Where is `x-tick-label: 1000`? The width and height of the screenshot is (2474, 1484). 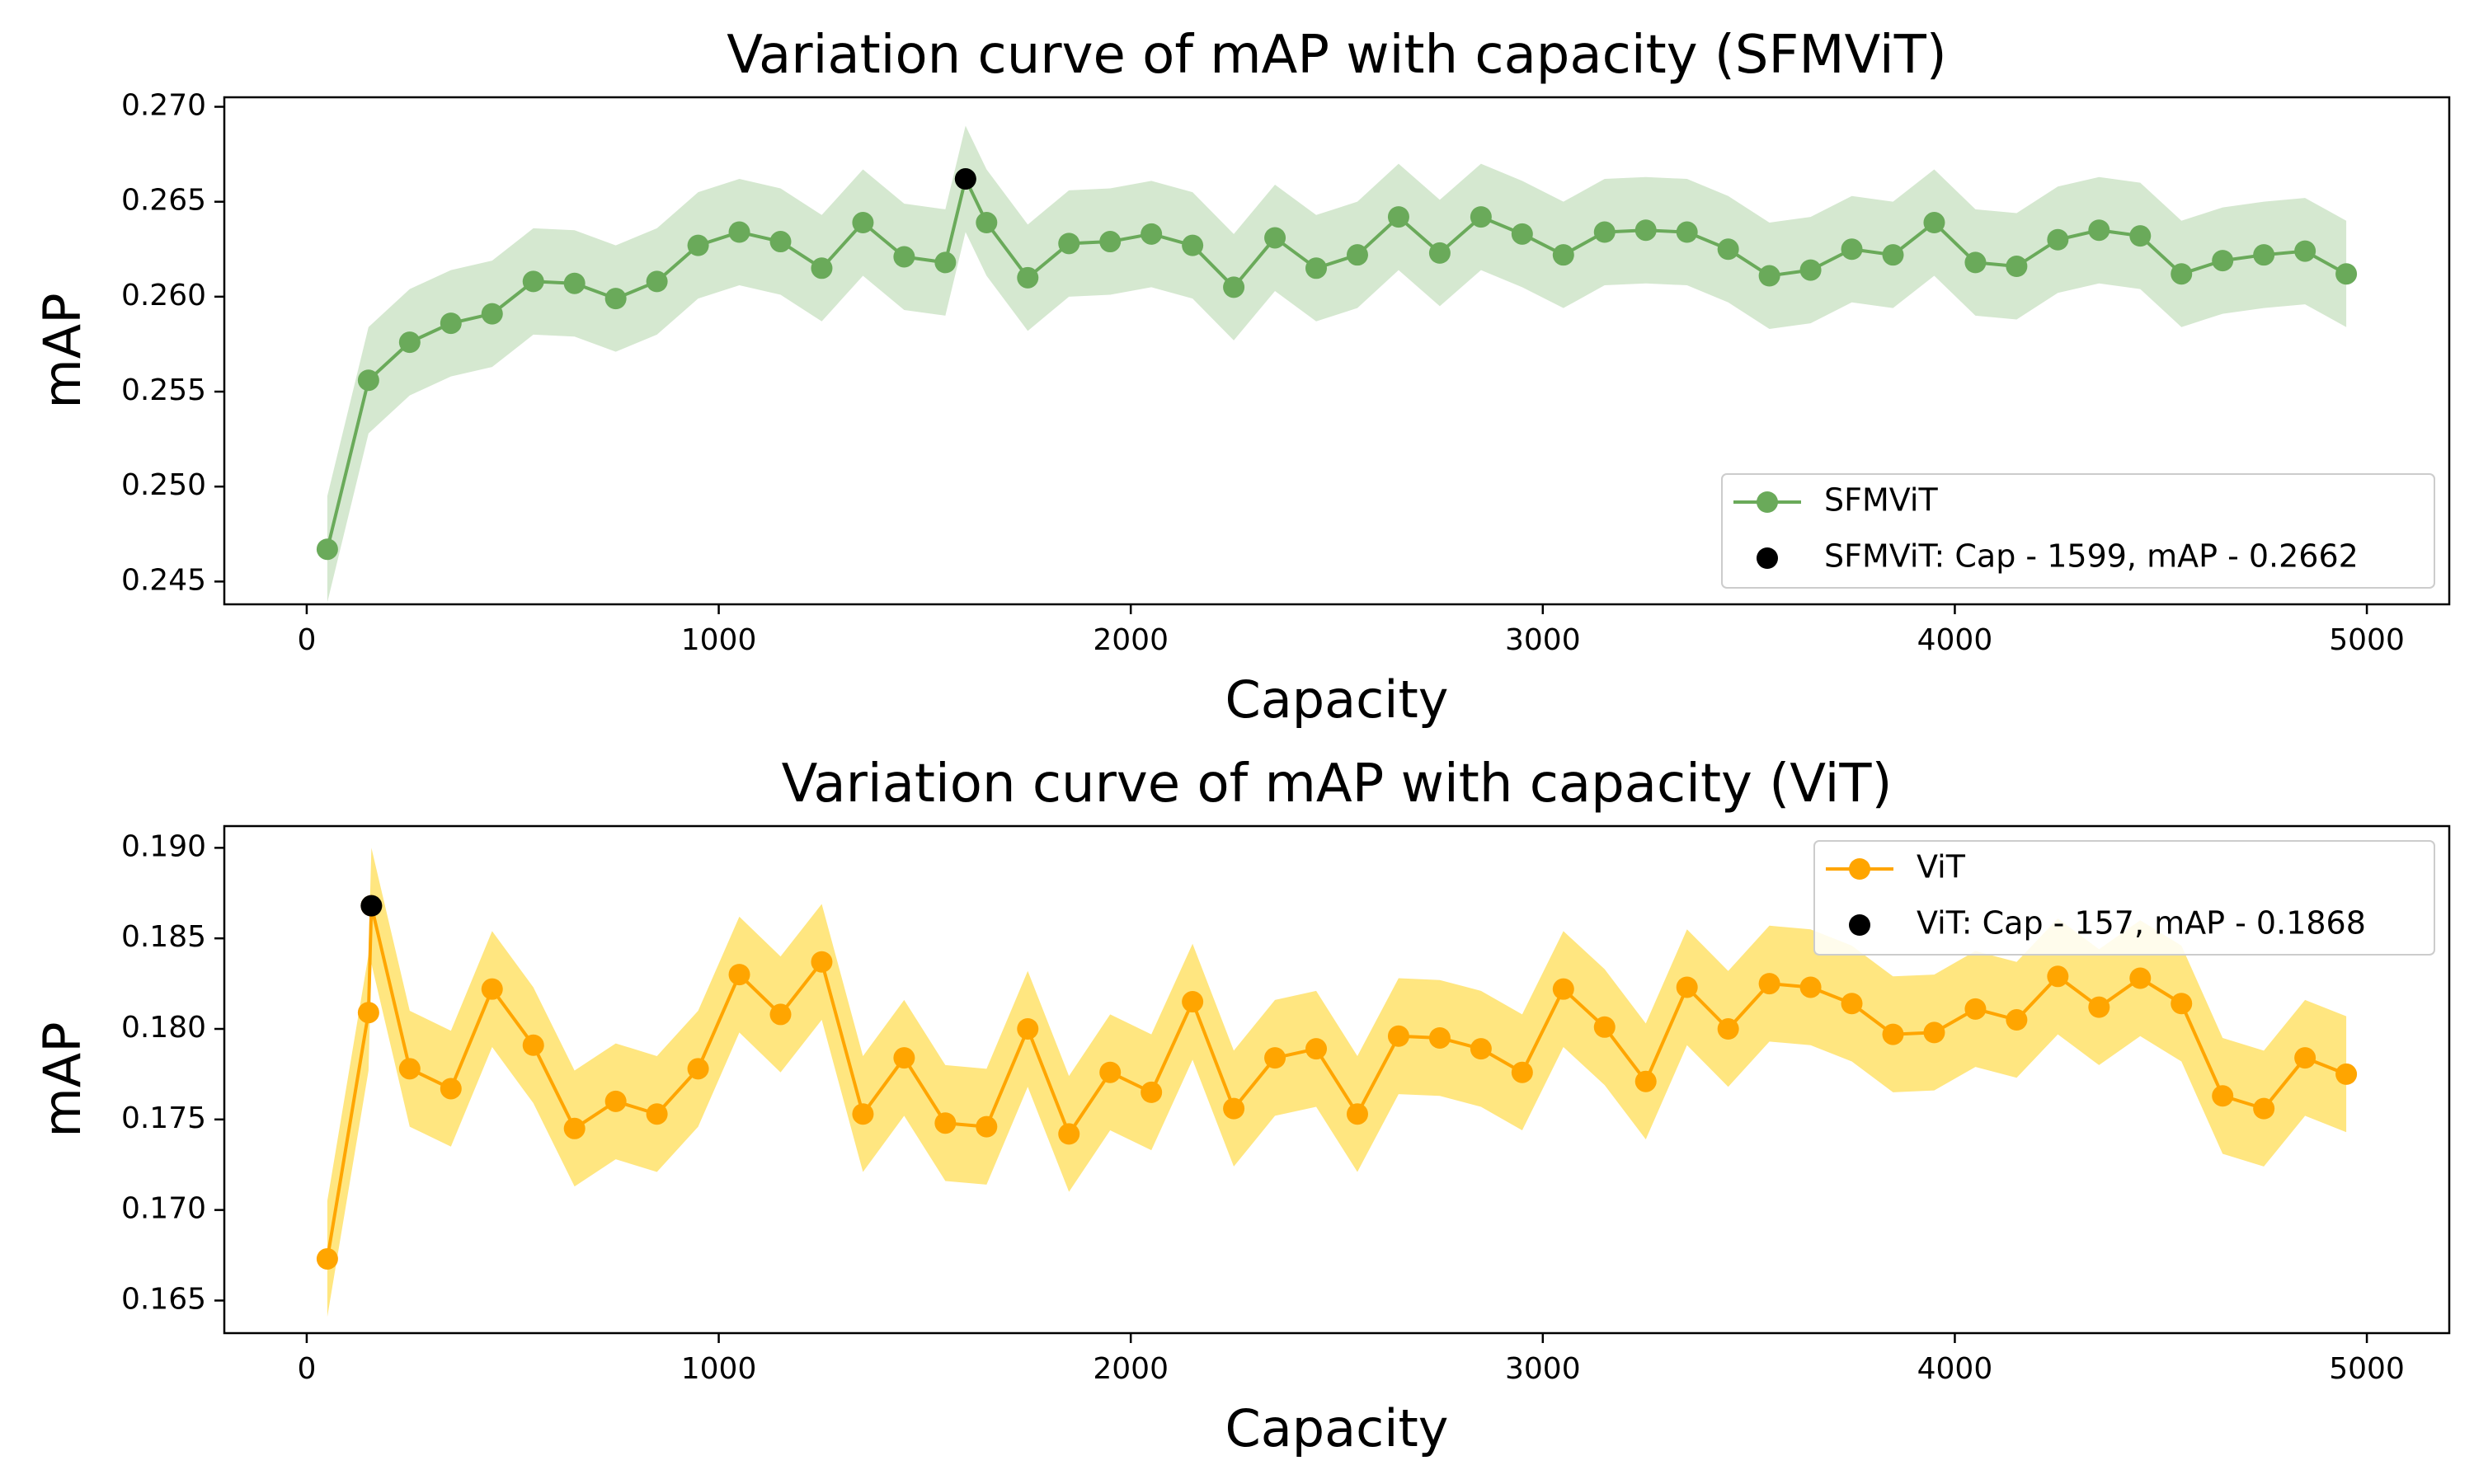 x-tick-label: 1000 is located at coordinates (719, 1369).